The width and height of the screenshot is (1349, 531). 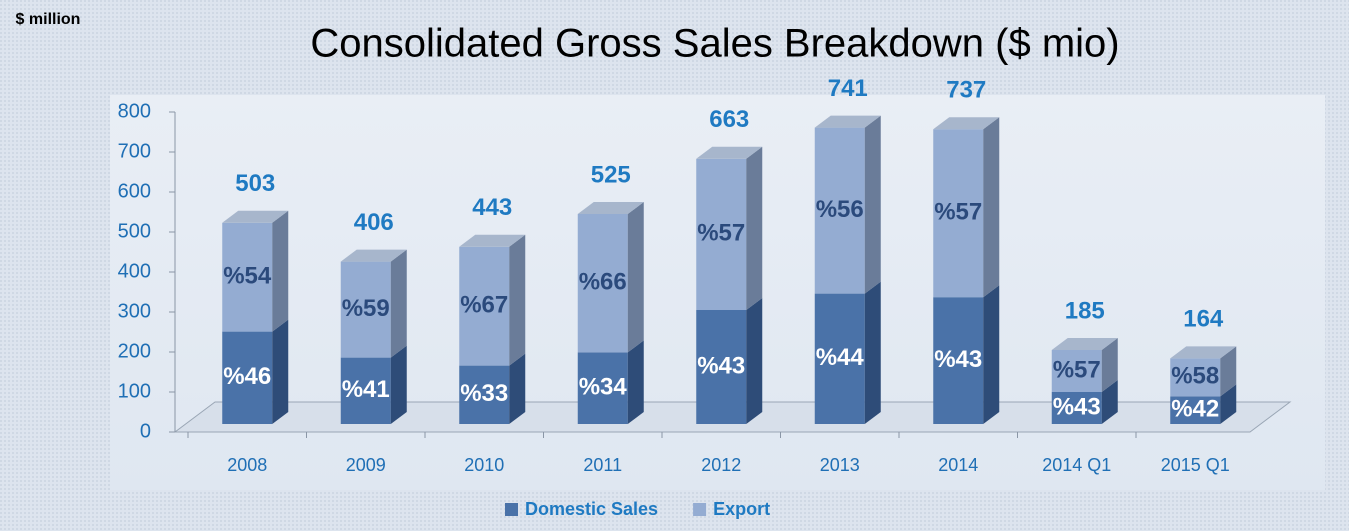 What do you see at coordinates (721, 465) in the screenshot?
I see `x-tick-label: 2012` at bounding box center [721, 465].